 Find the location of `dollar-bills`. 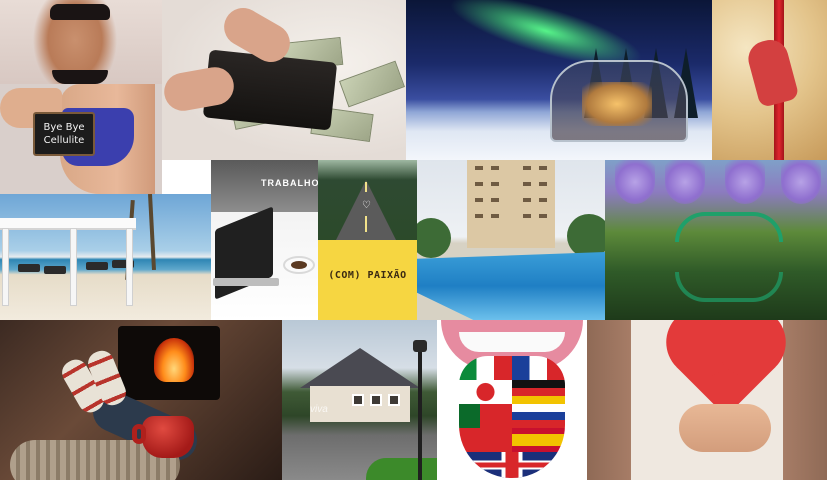

dollar-bills is located at coordinates (372, 84).